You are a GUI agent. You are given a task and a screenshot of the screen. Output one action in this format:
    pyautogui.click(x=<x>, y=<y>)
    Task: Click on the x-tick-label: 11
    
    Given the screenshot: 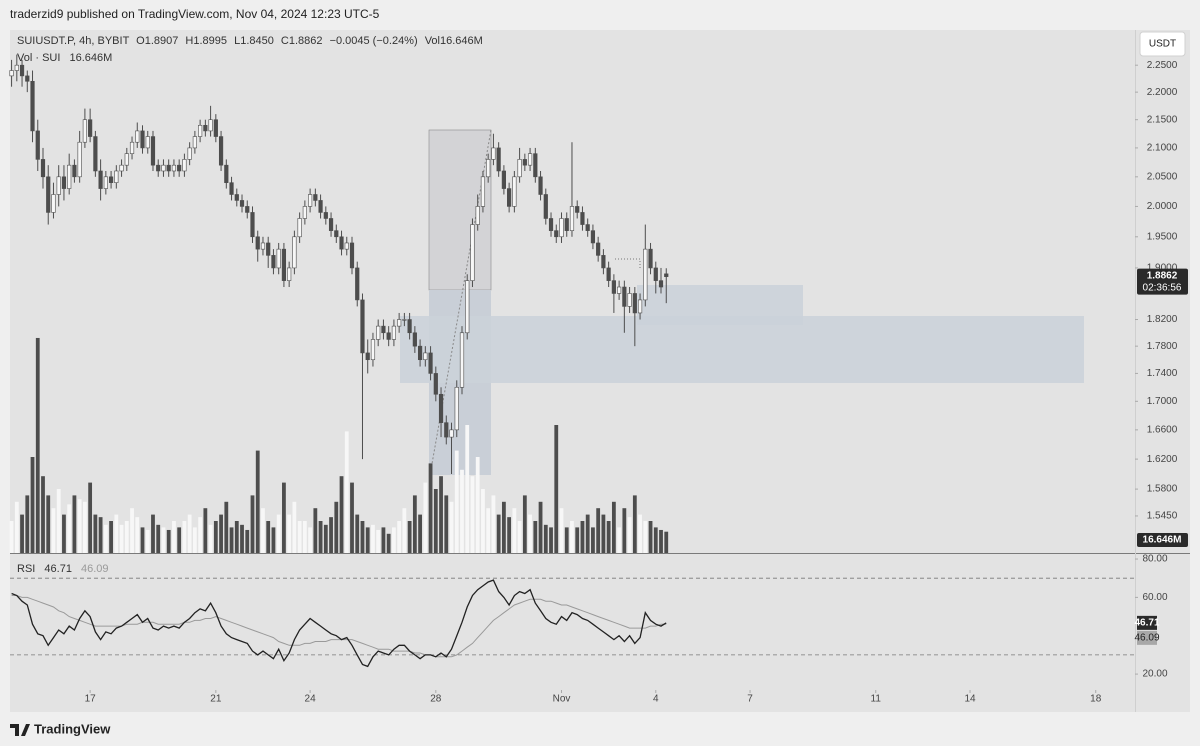 What is the action you would take?
    pyautogui.click(x=876, y=699)
    